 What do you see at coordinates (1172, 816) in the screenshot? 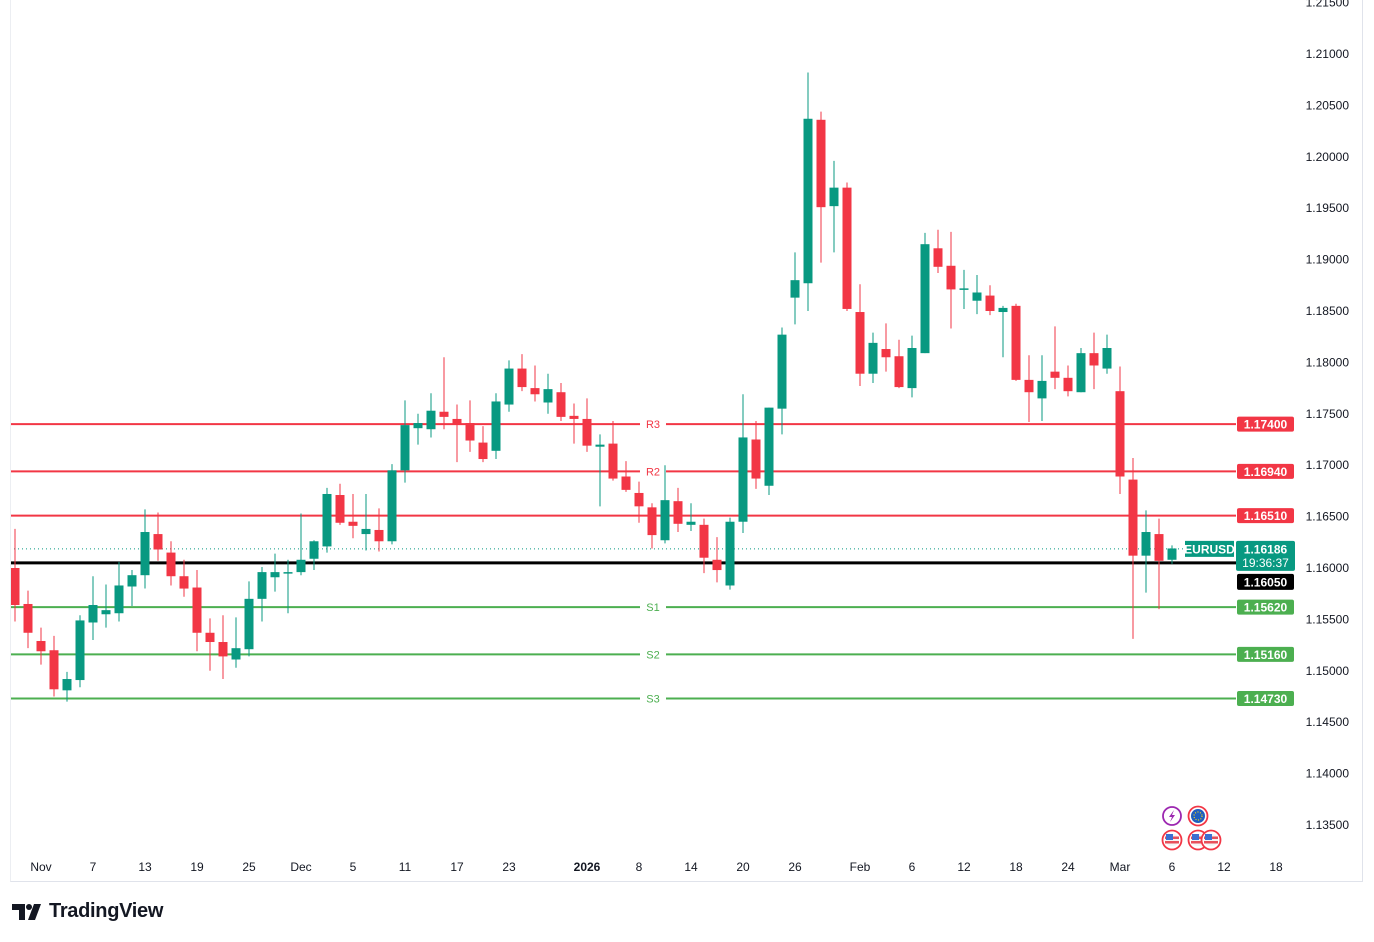
I see `lightning-event-icon` at bounding box center [1172, 816].